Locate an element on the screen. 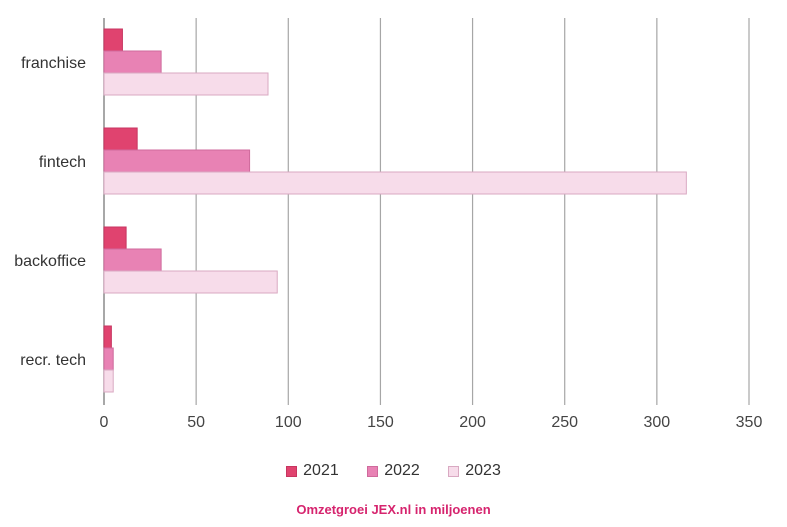 The height and width of the screenshot is (527, 787). bar-2023-backoffice is located at coordinates (190, 282).